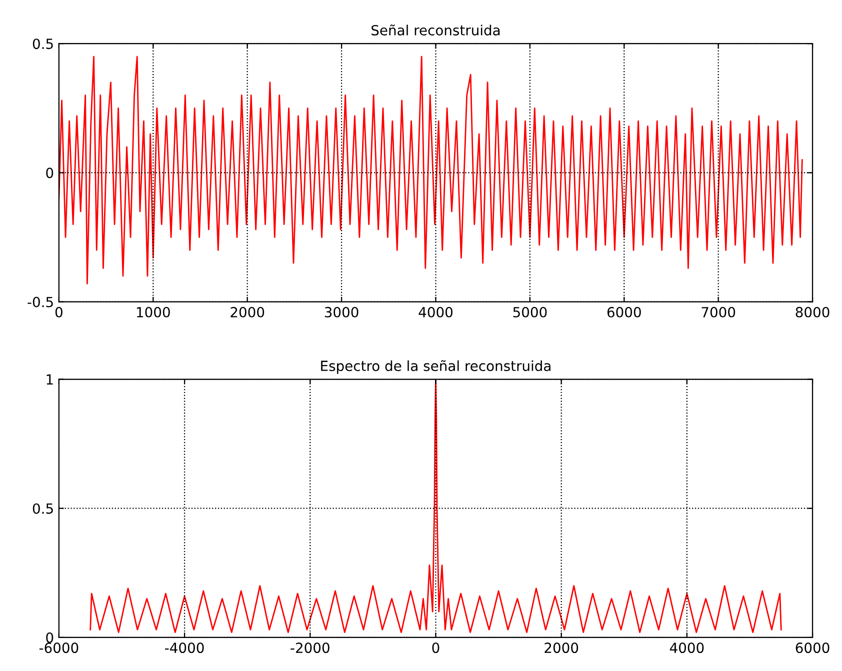 Image resolution: width=842 pixels, height=671 pixels. Describe the element at coordinates (435, 367) in the screenshot. I see `chart-title: Espectro de la señal reconstruida` at that location.